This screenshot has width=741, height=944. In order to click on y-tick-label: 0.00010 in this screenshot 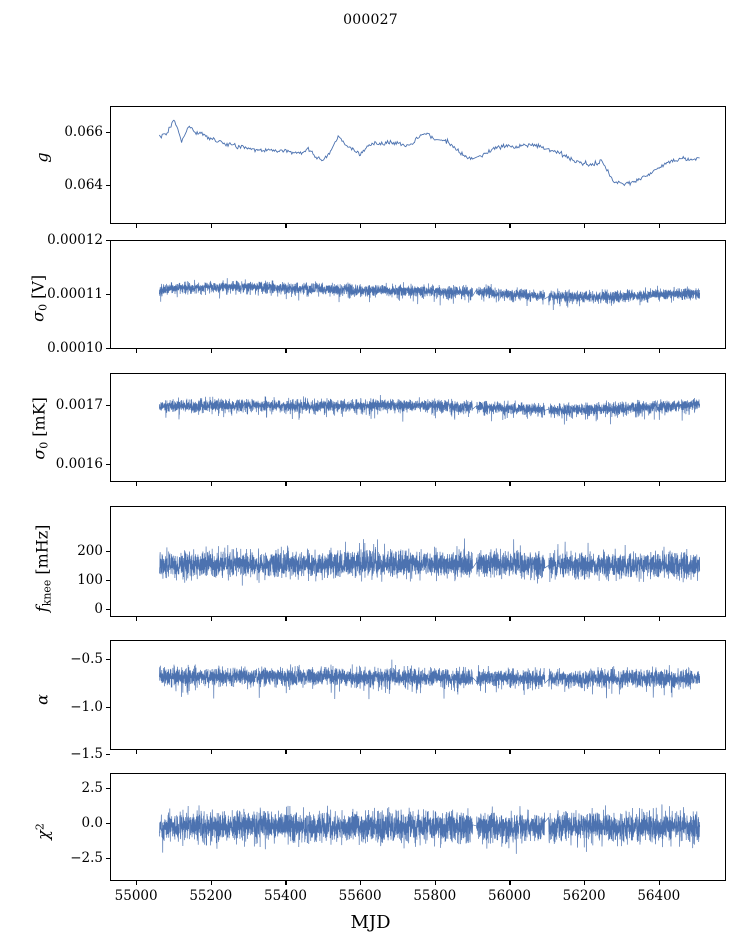, I will do `click(75, 348)`.